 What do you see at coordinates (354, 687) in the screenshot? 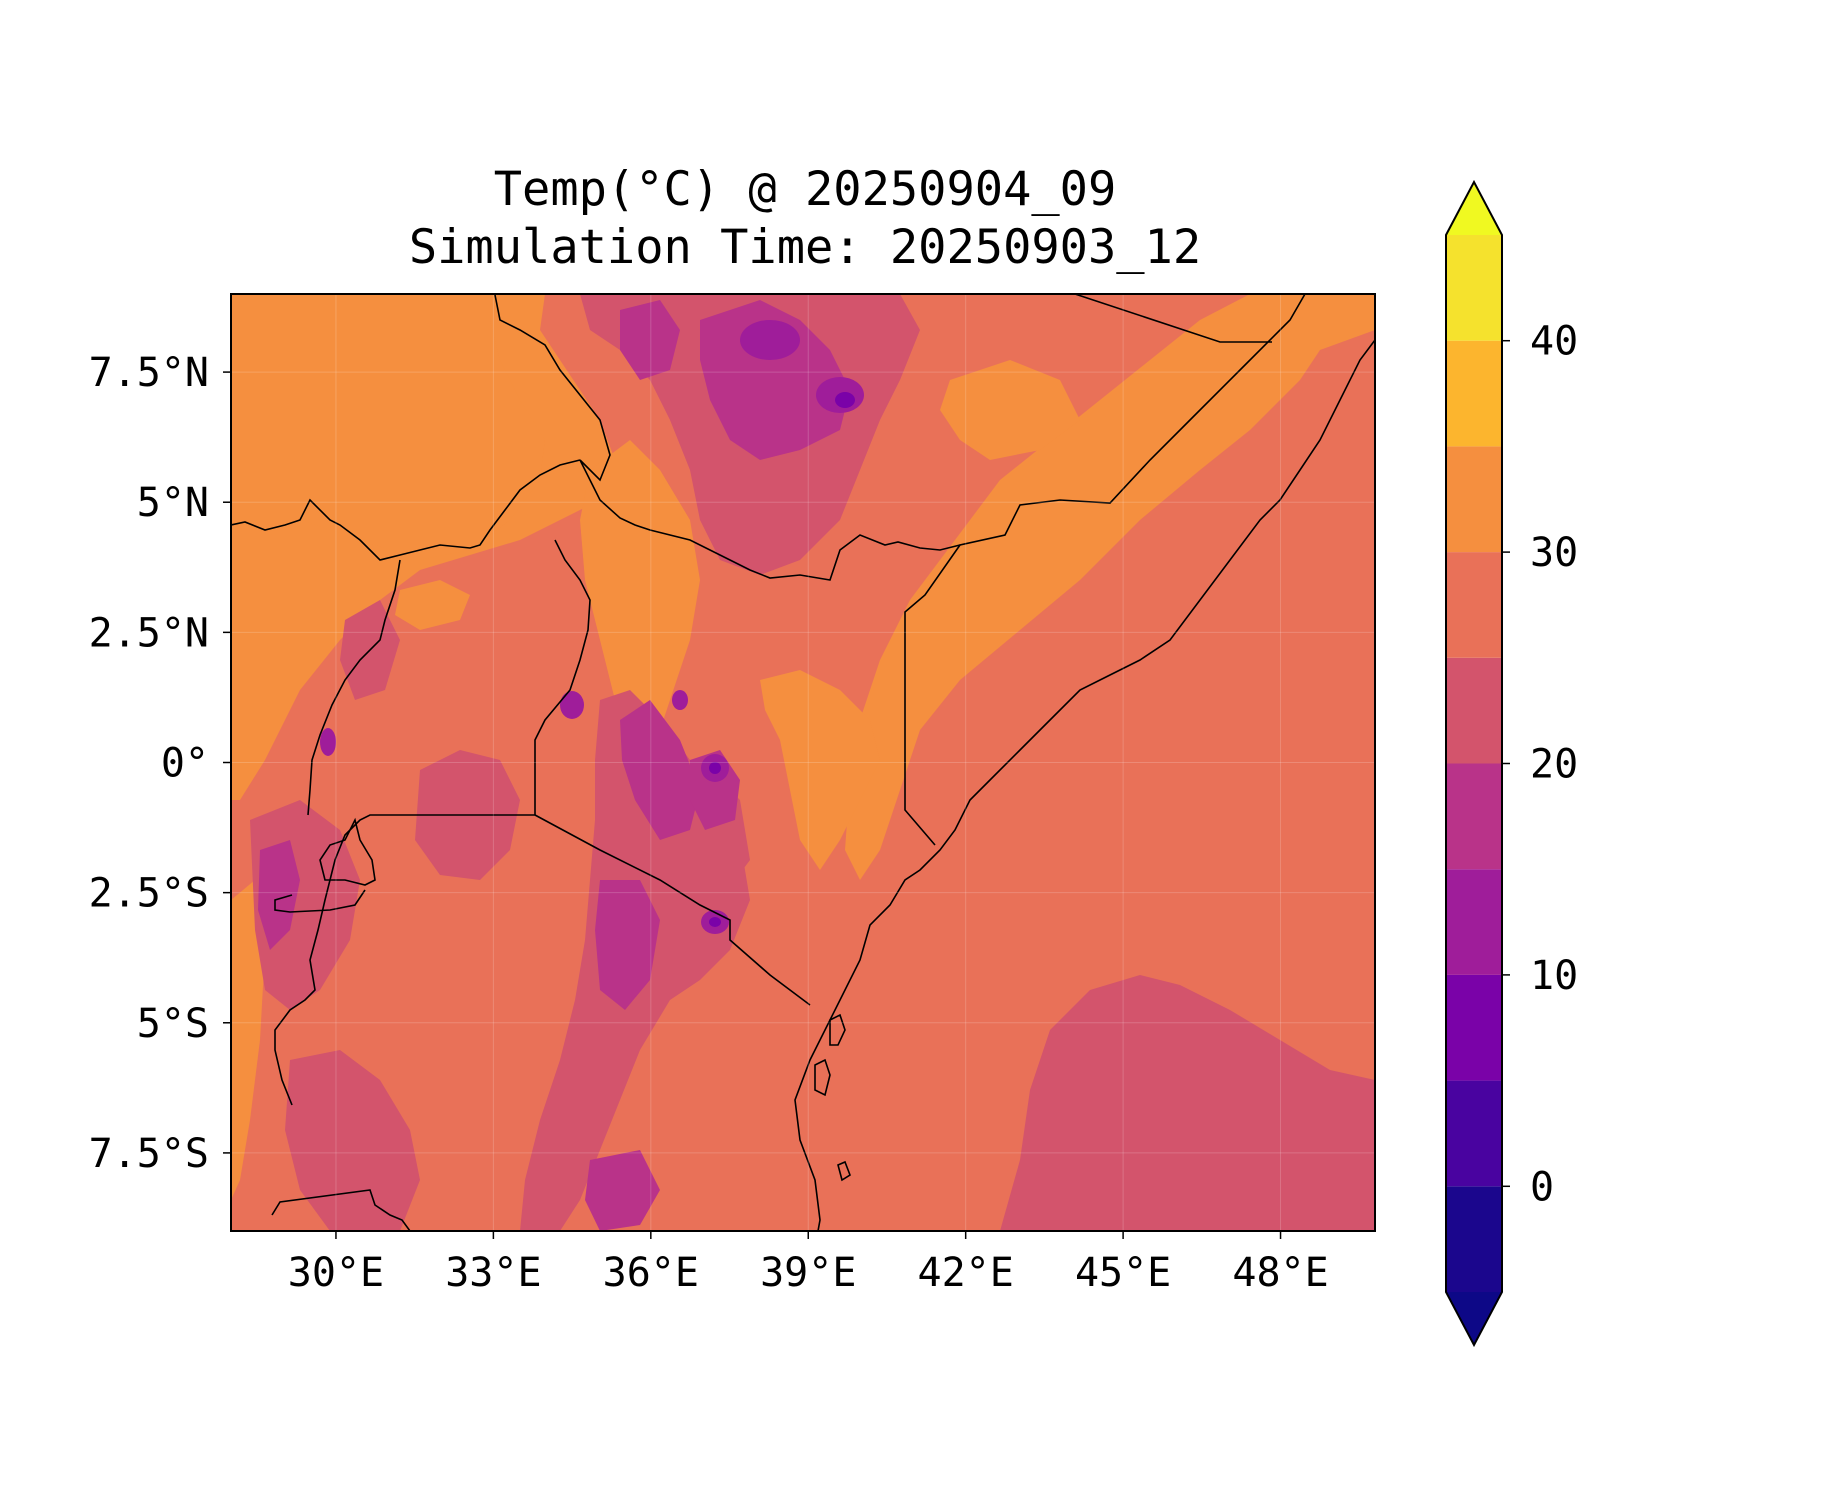
I see `uganda-drc-border` at bounding box center [354, 687].